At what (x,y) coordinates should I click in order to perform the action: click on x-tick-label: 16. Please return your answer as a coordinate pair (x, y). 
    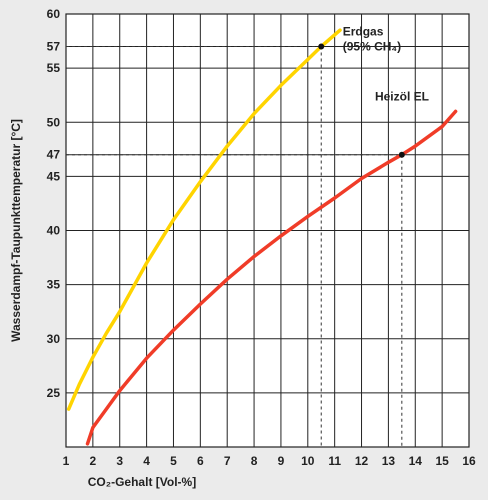
    Looking at the image, I should click on (469, 461).